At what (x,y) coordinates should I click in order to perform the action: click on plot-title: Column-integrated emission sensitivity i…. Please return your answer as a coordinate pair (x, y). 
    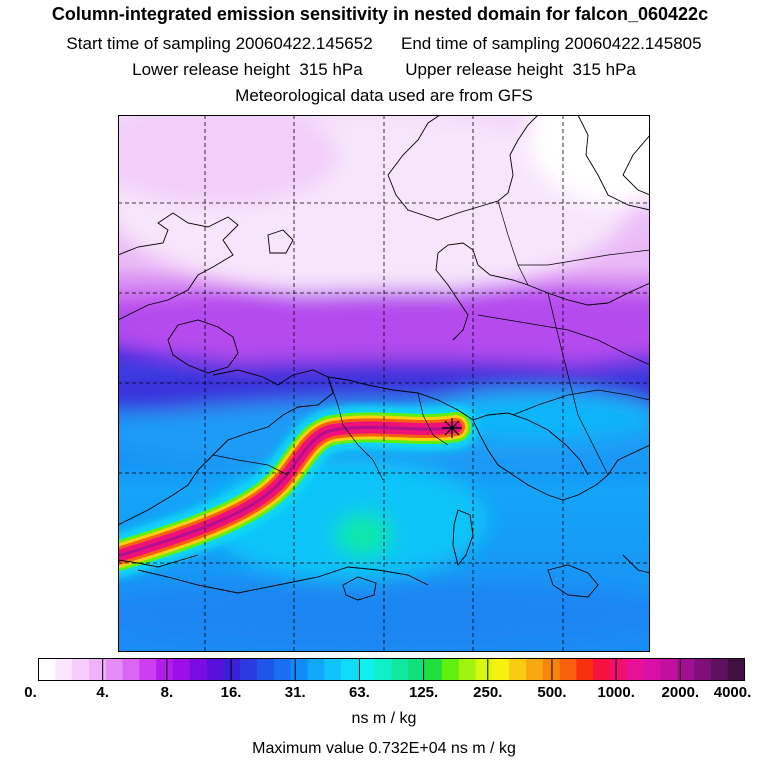
    Looking at the image, I should click on (380, 14).